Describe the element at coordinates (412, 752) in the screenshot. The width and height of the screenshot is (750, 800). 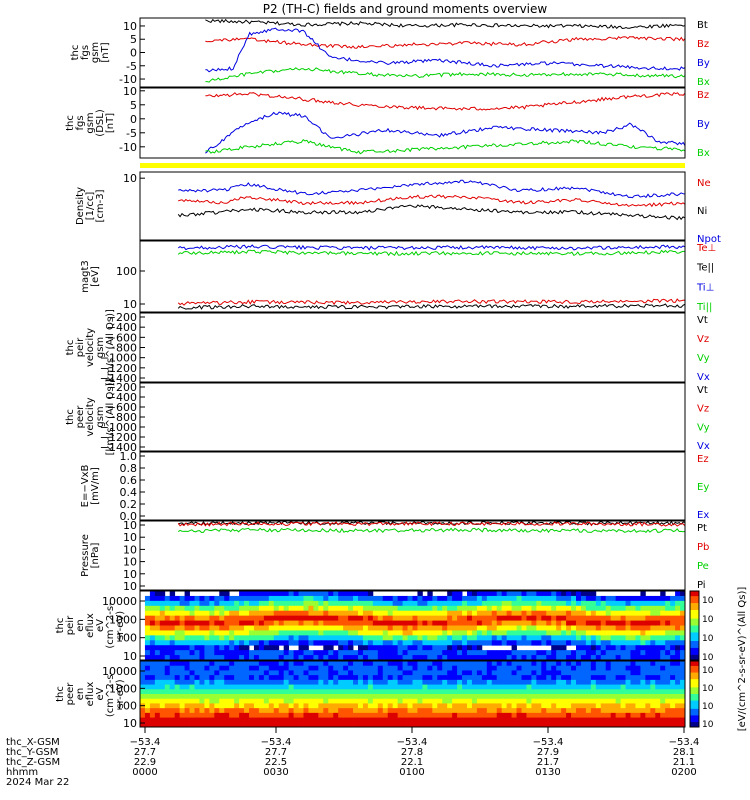
I see `footer-value: 27.8` at that location.